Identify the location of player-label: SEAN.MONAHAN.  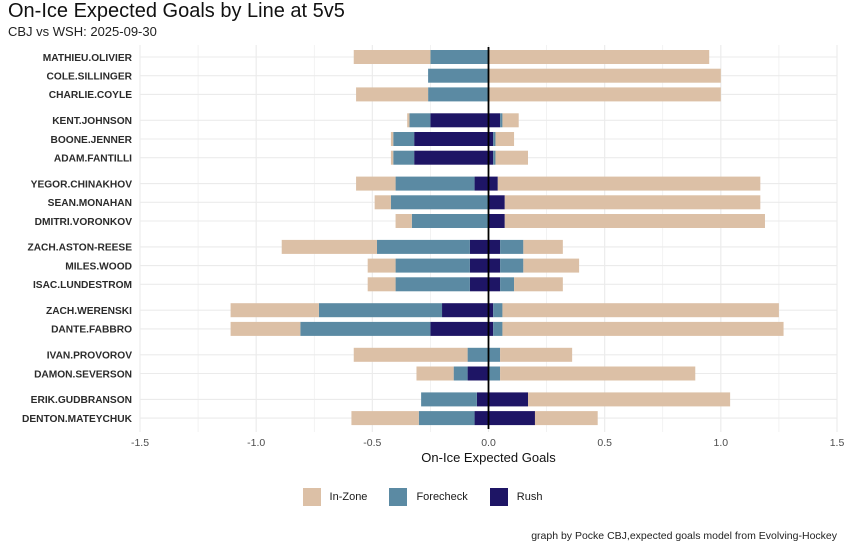
(90, 203).